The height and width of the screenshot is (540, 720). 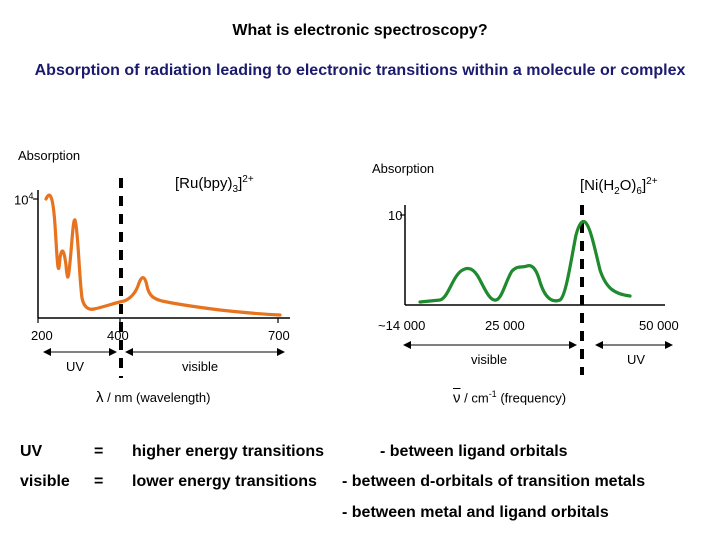 I want to click on row-extra-detail: - between metal and ligand orbitals, so click(x=475, y=512).